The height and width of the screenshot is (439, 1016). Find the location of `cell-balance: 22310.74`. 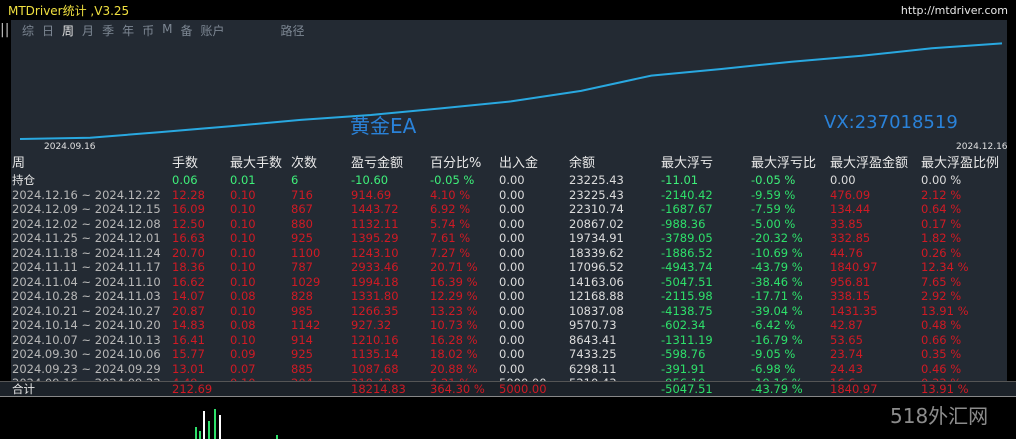

cell-balance: 22310.74 is located at coordinates (596, 209).